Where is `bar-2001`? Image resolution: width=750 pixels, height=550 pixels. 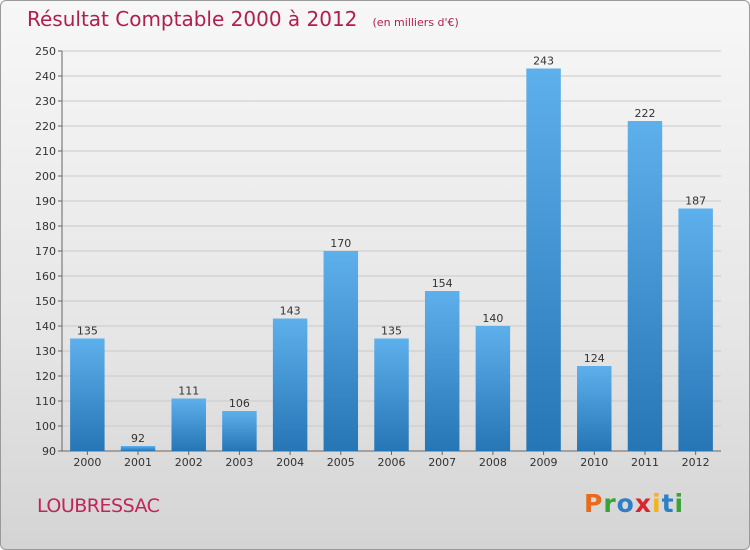
bar-2001 is located at coordinates (138, 448).